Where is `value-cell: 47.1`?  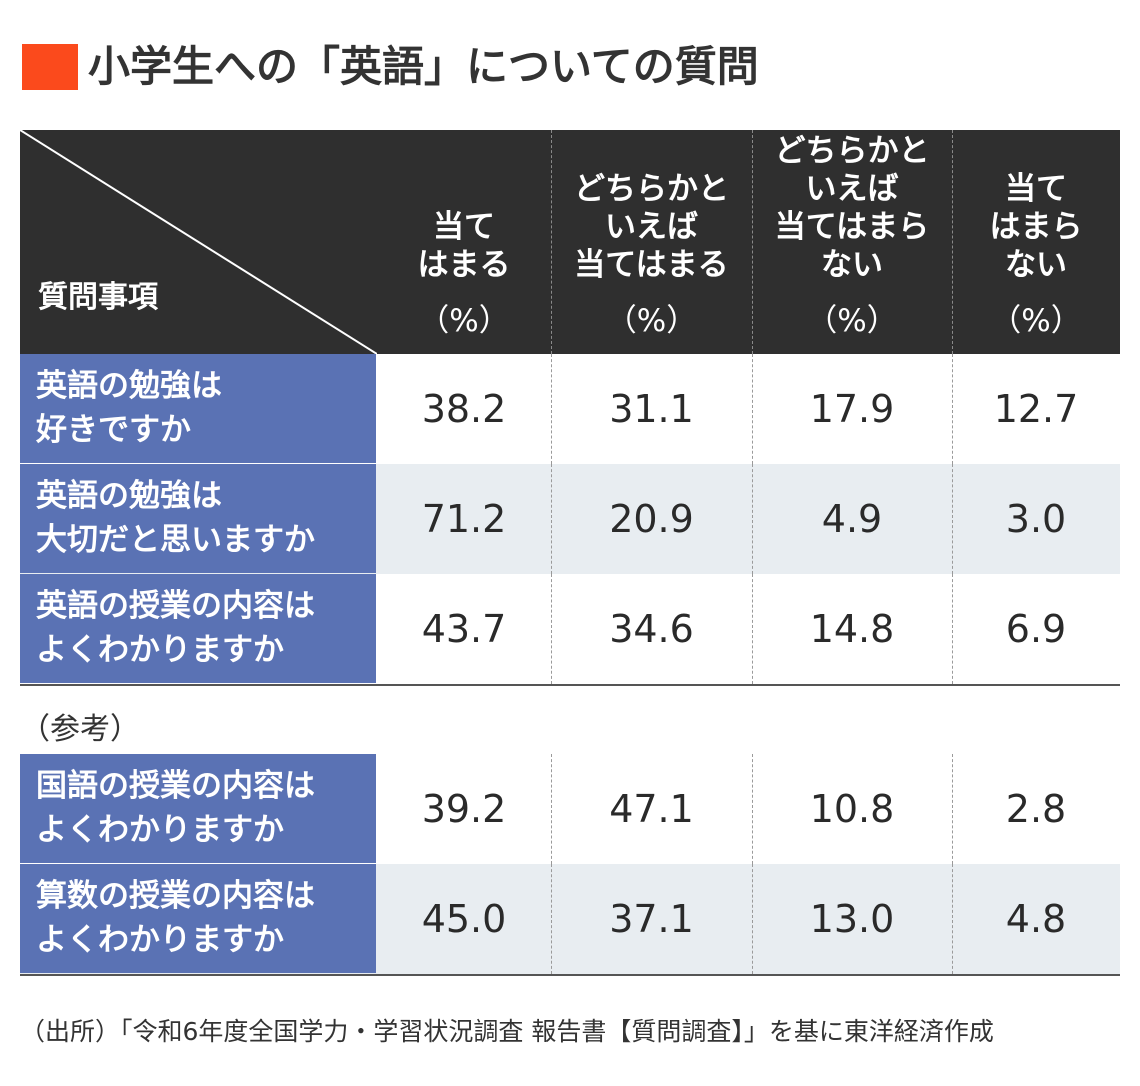
value-cell: 47.1 is located at coordinates (651, 809).